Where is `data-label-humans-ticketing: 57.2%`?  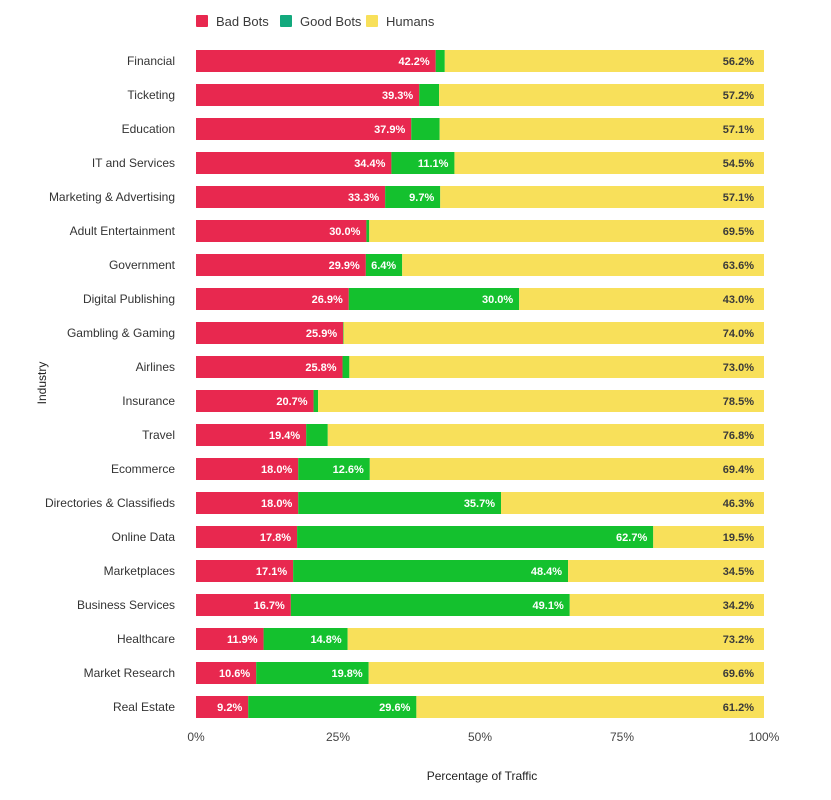 data-label-humans-ticketing: 57.2% is located at coordinates (738, 96).